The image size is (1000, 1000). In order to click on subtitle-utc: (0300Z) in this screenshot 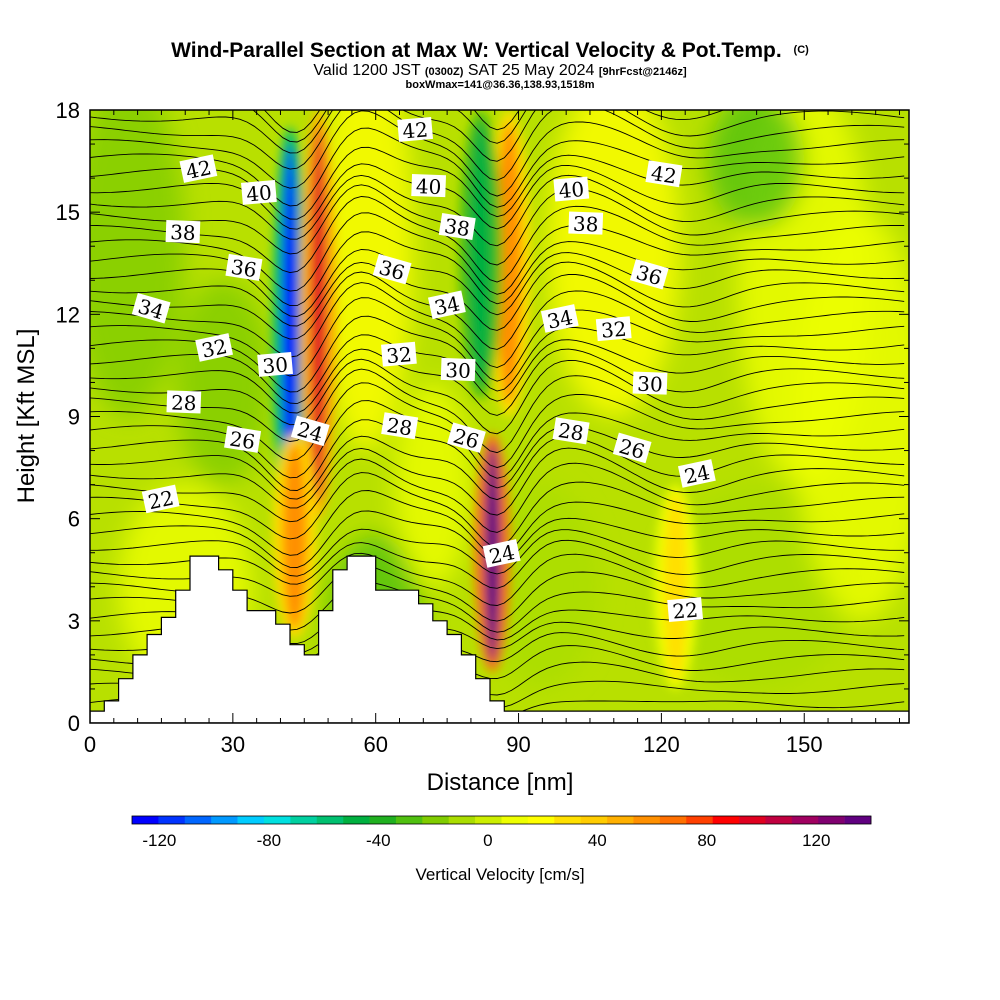, I will do `click(444, 72)`.